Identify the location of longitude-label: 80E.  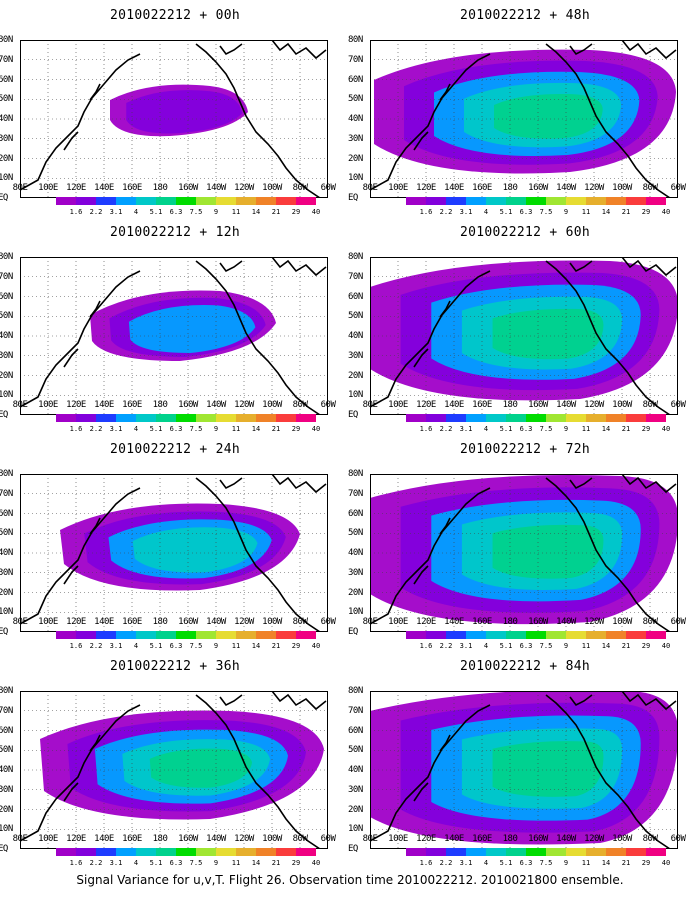
(20, 188).